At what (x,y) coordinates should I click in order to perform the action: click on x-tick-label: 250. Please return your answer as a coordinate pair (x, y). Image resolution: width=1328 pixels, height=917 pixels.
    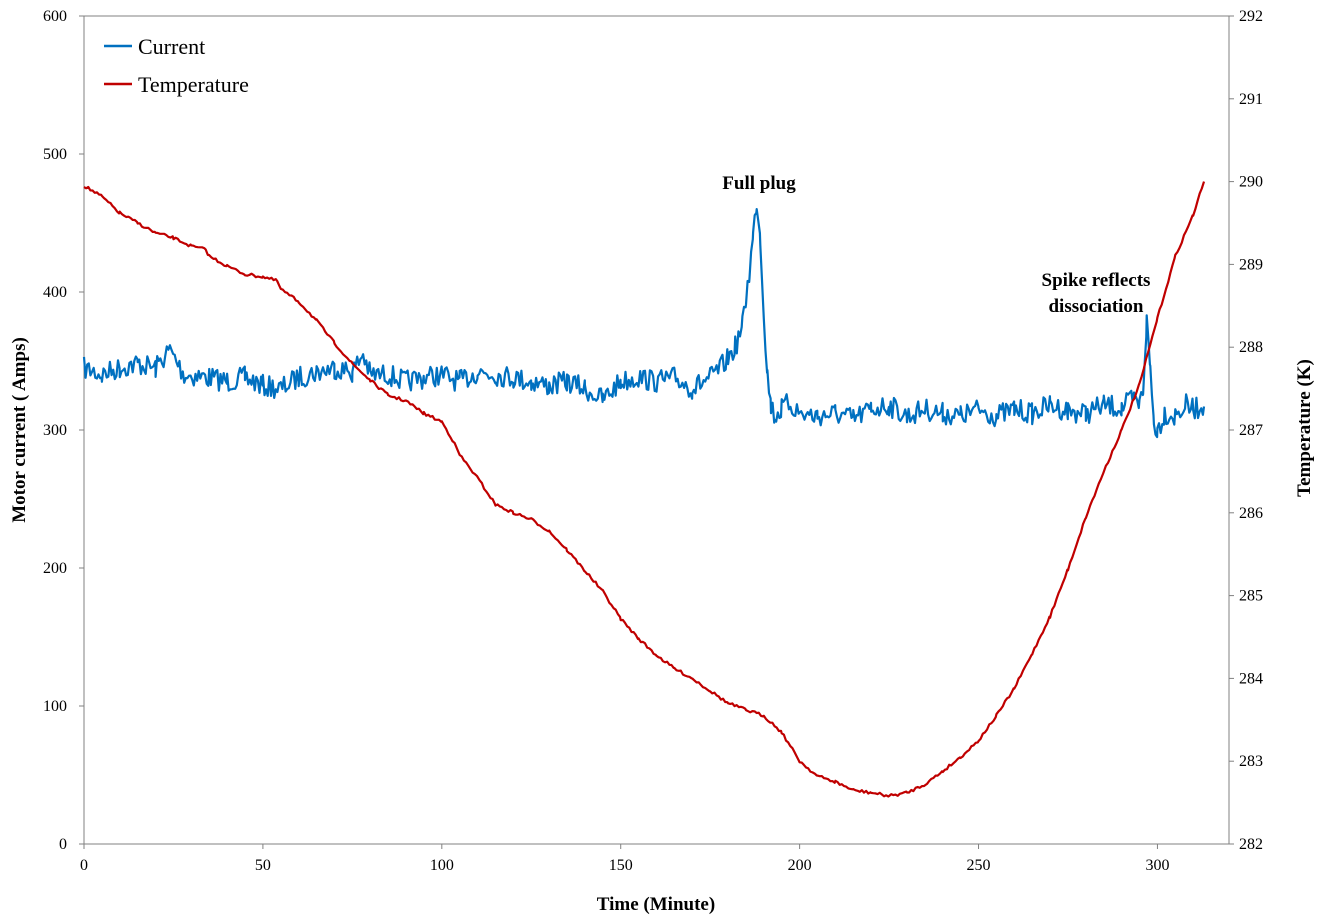
    Looking at the image, I should click on (979, 865).